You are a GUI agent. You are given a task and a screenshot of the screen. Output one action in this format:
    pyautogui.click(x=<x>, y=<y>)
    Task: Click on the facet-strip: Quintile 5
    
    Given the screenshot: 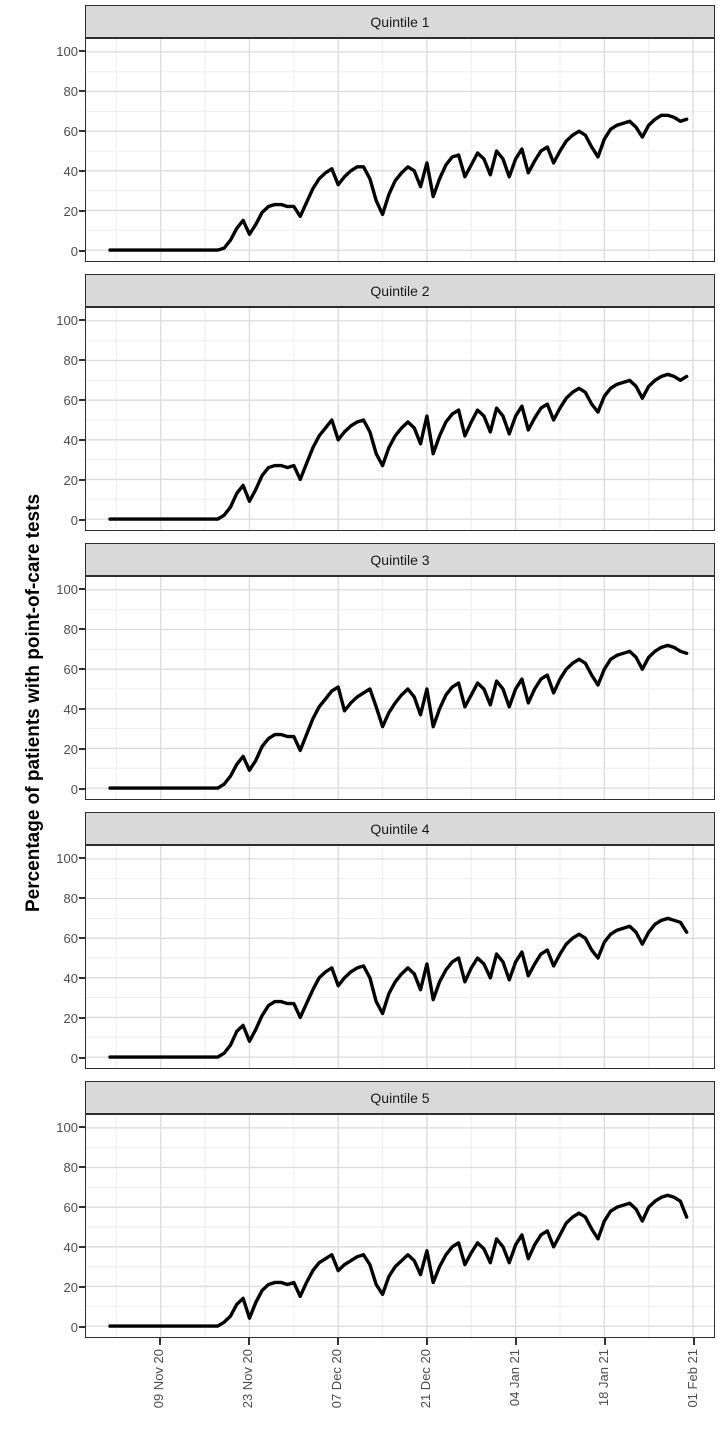 What is the action you would take?
    pyautogui.click(x=400, y=1097)
    